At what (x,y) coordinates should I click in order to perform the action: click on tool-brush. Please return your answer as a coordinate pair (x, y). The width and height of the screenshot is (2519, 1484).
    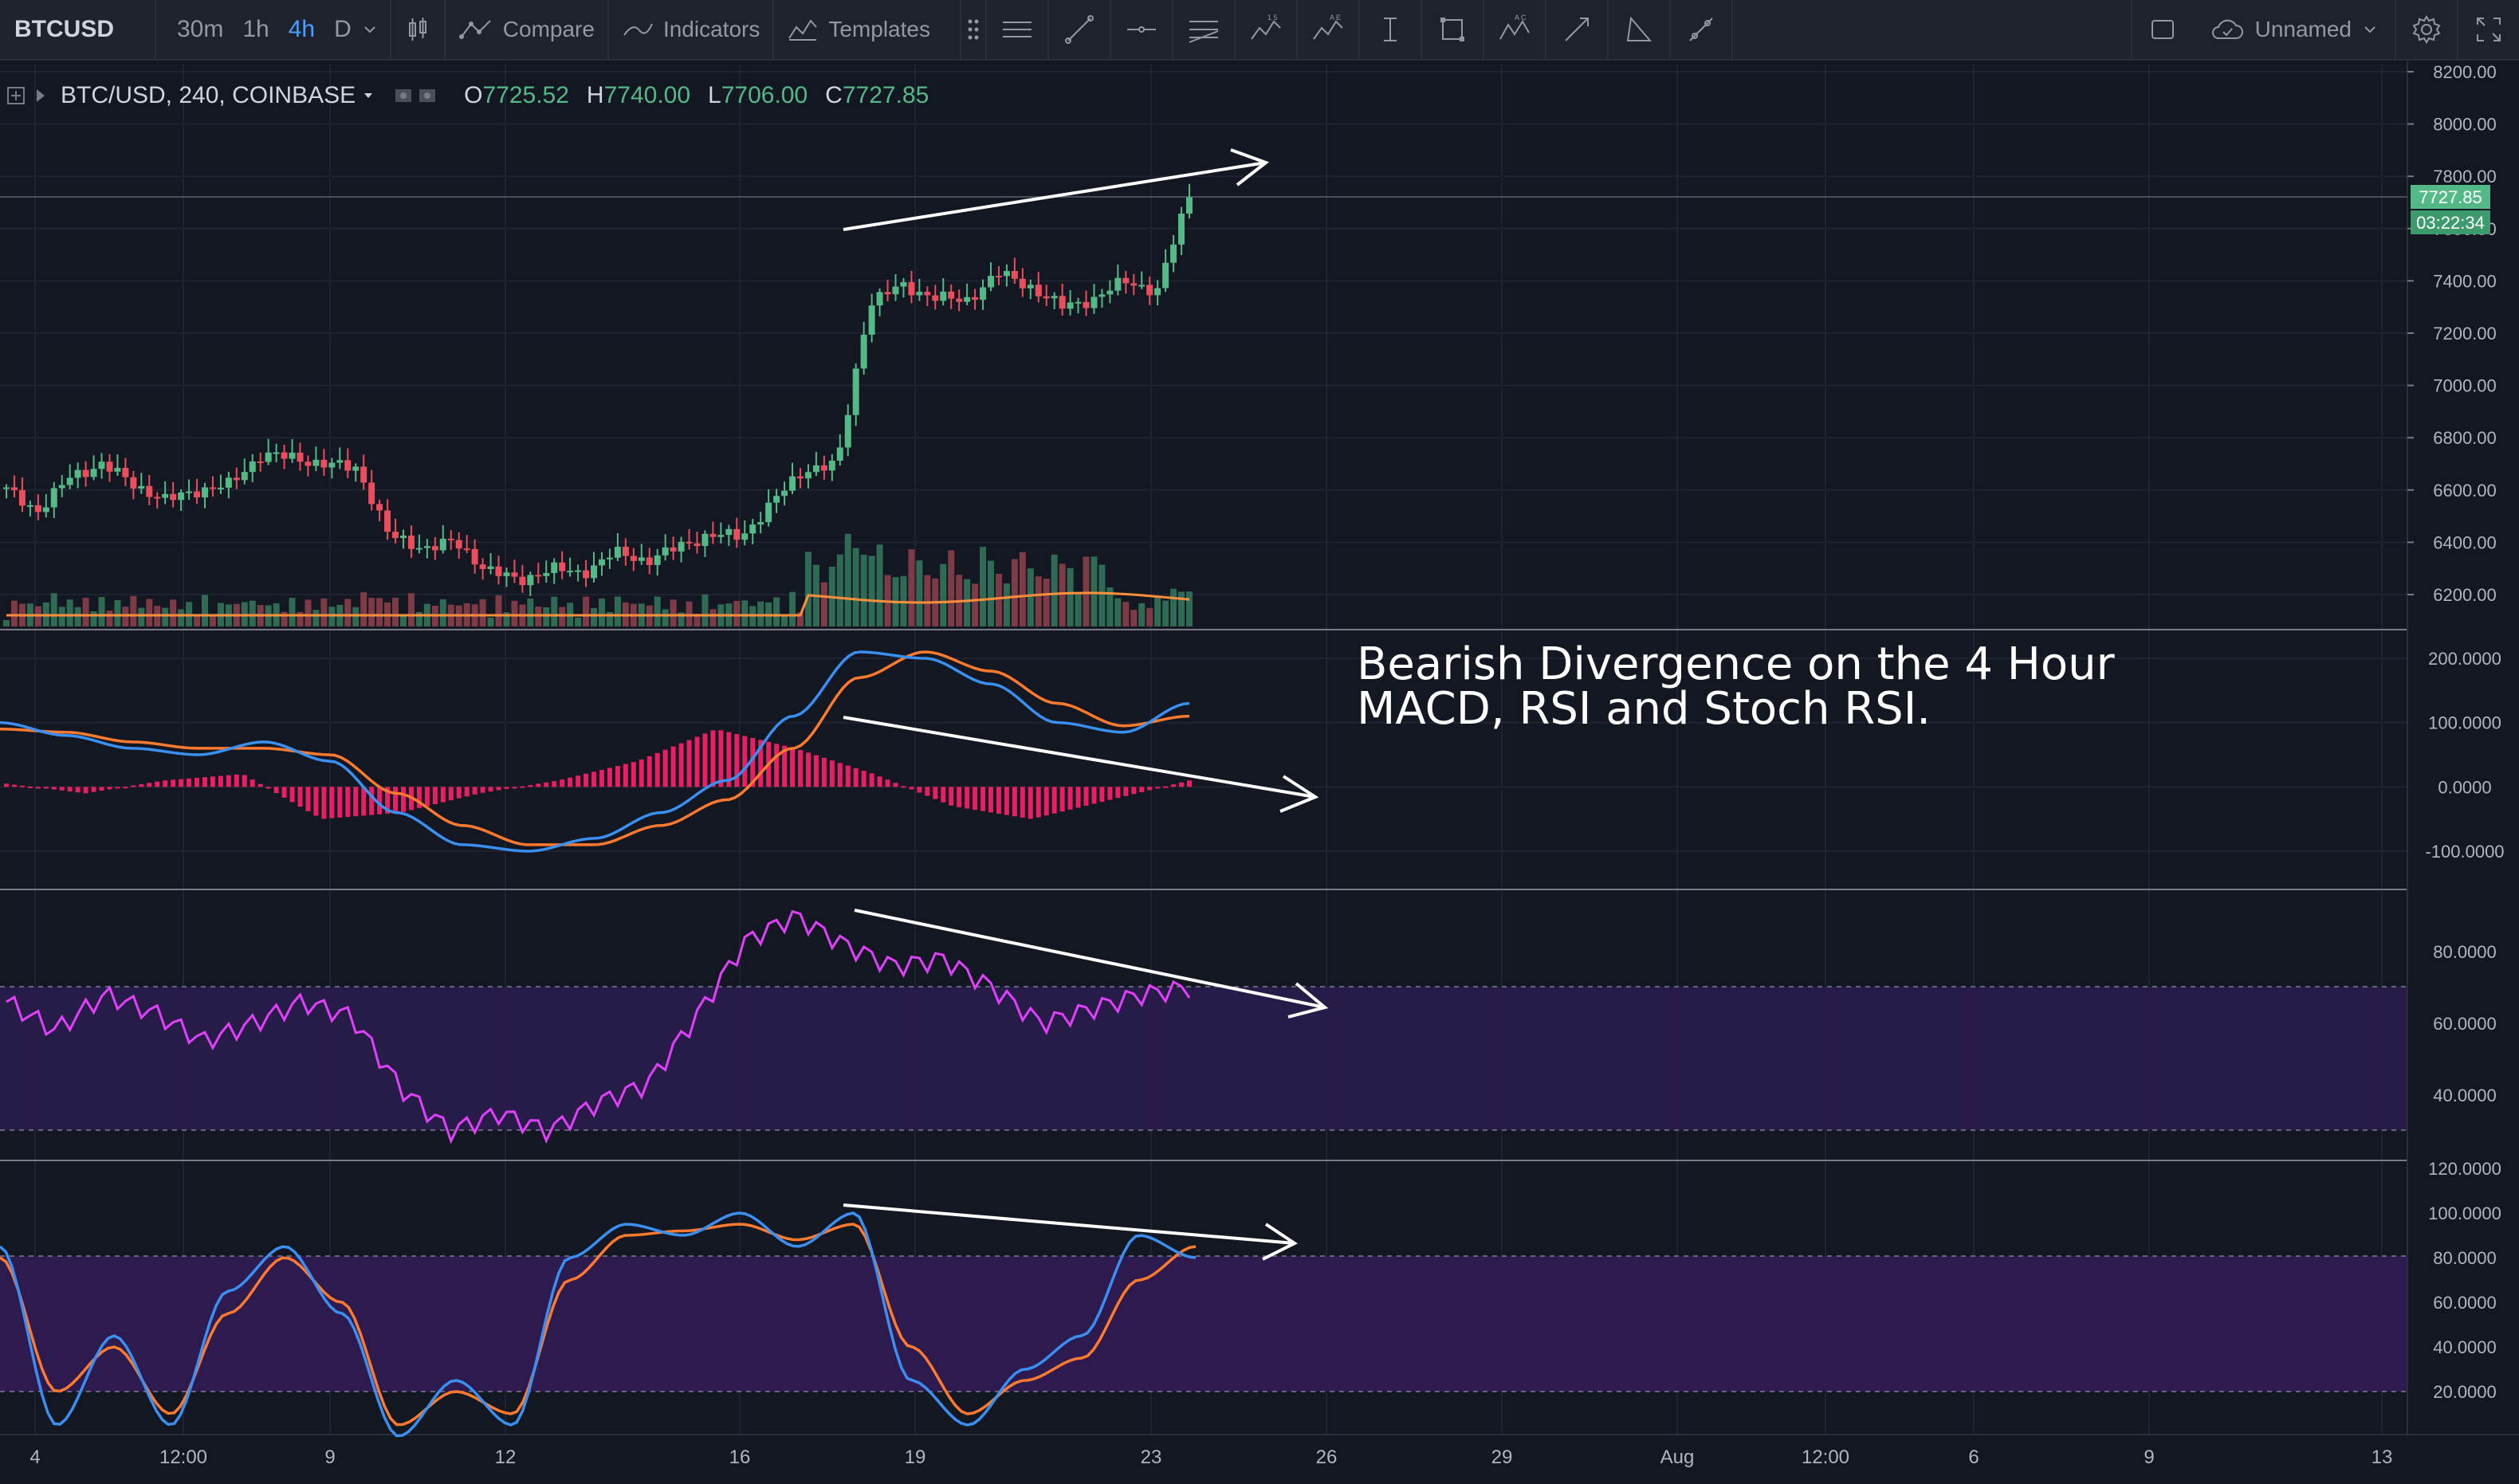
    Looking at the image, I should click on (1577, 30).